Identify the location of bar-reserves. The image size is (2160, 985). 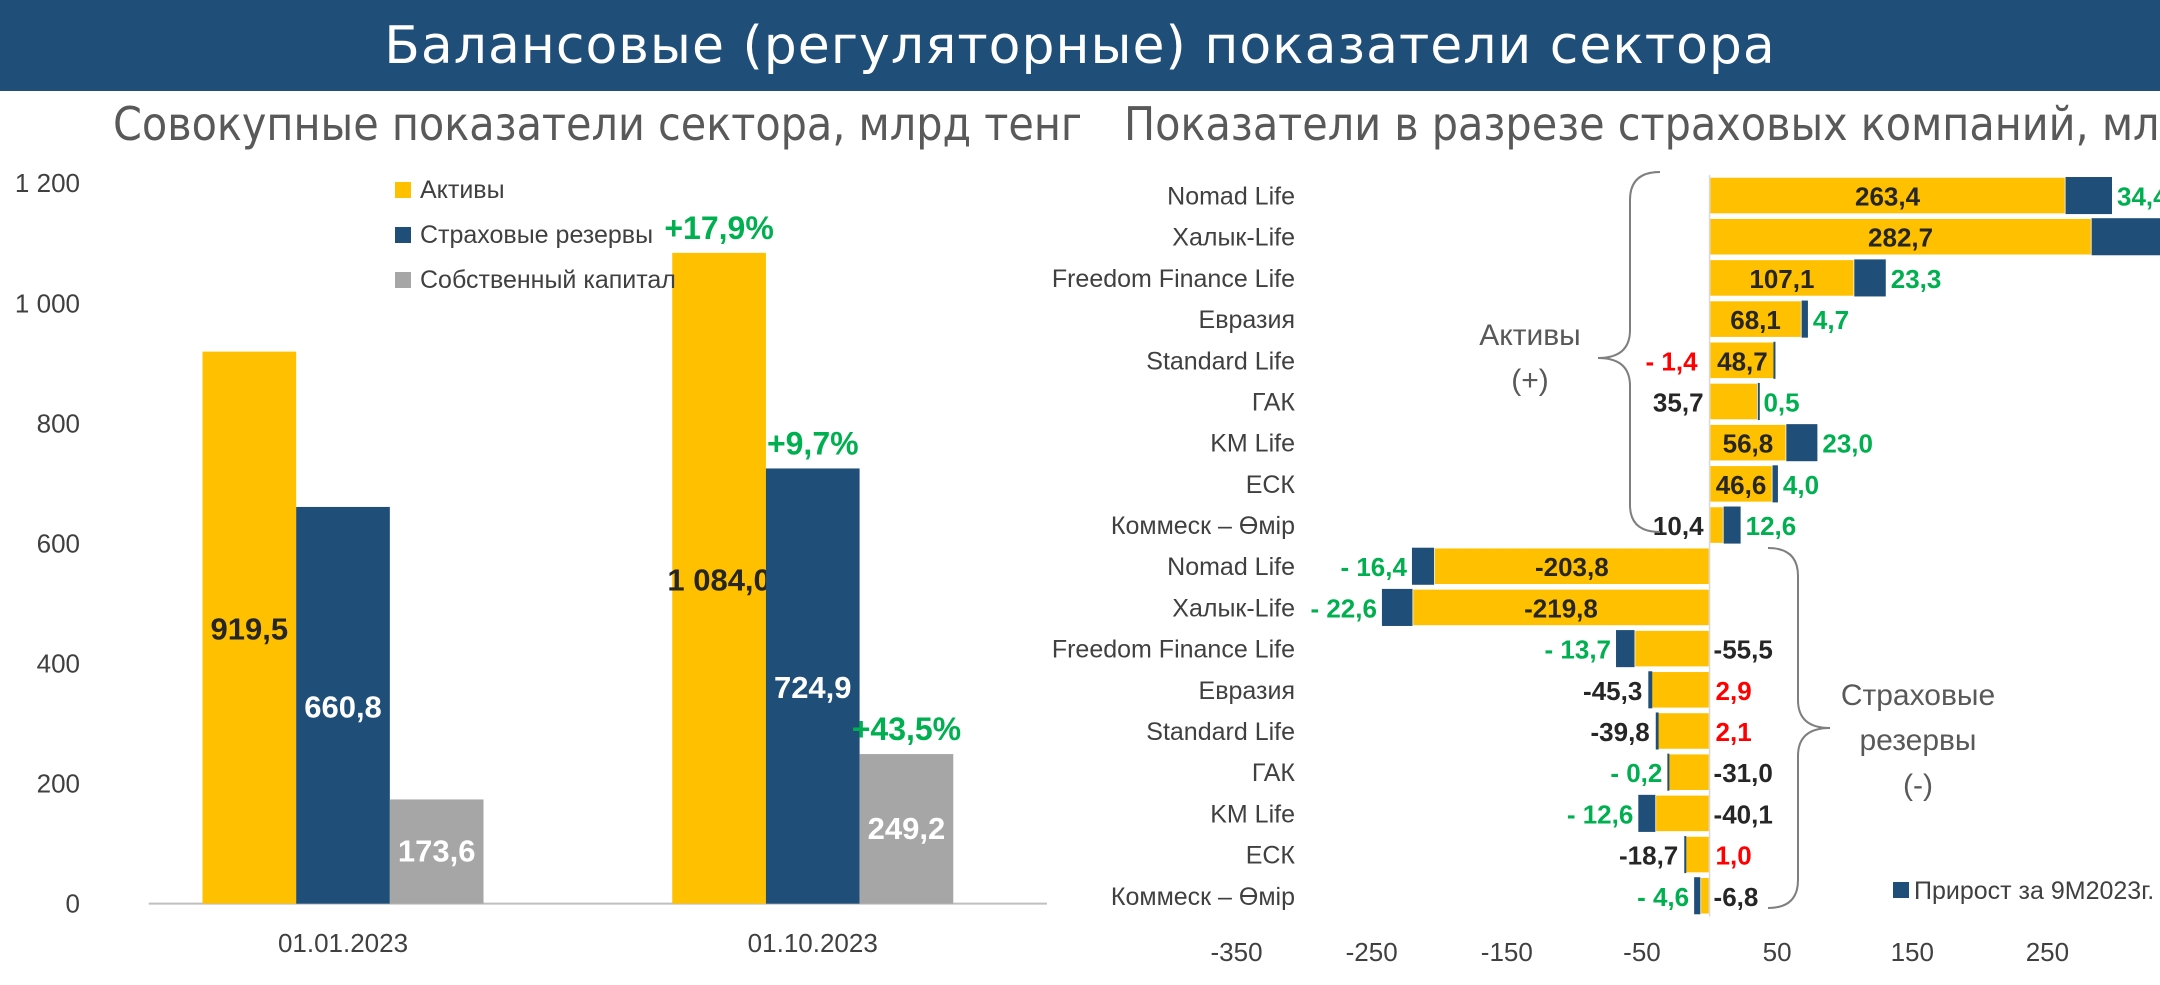
(812, 686).